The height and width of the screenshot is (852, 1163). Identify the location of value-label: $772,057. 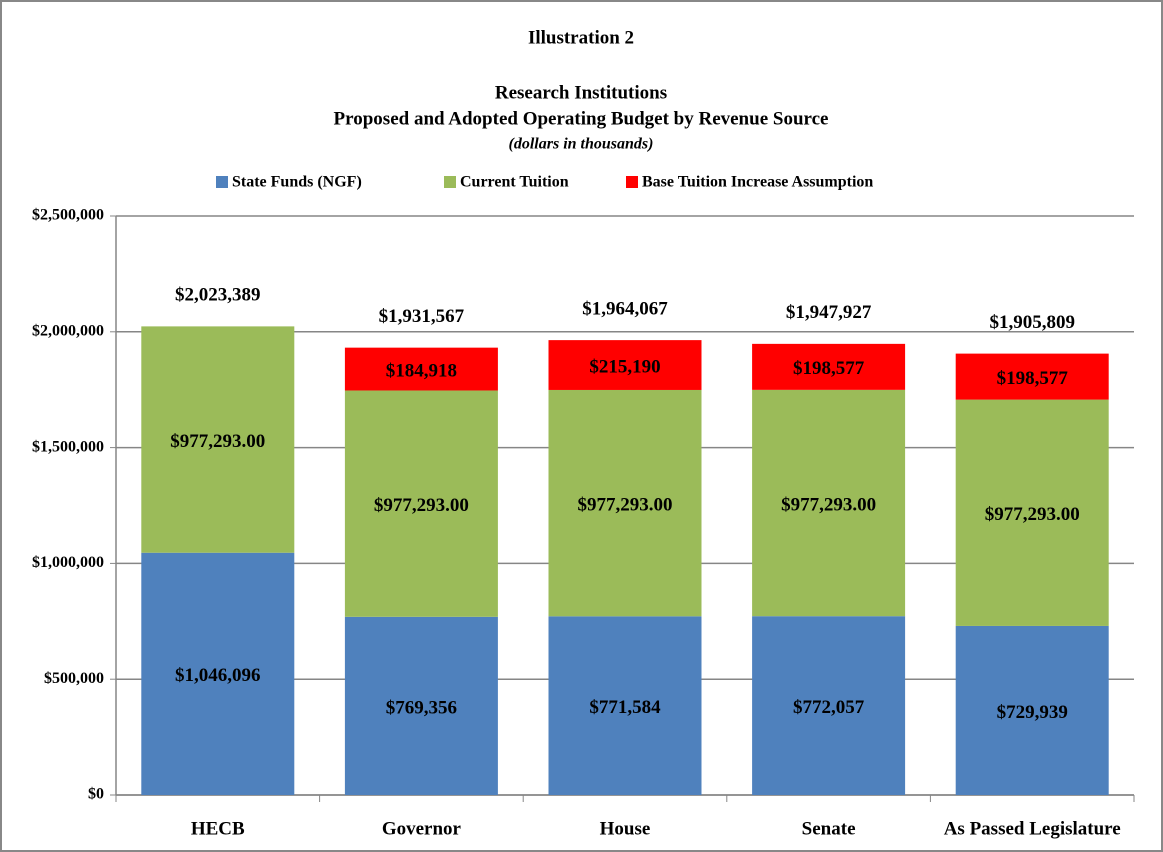
(829, 707).